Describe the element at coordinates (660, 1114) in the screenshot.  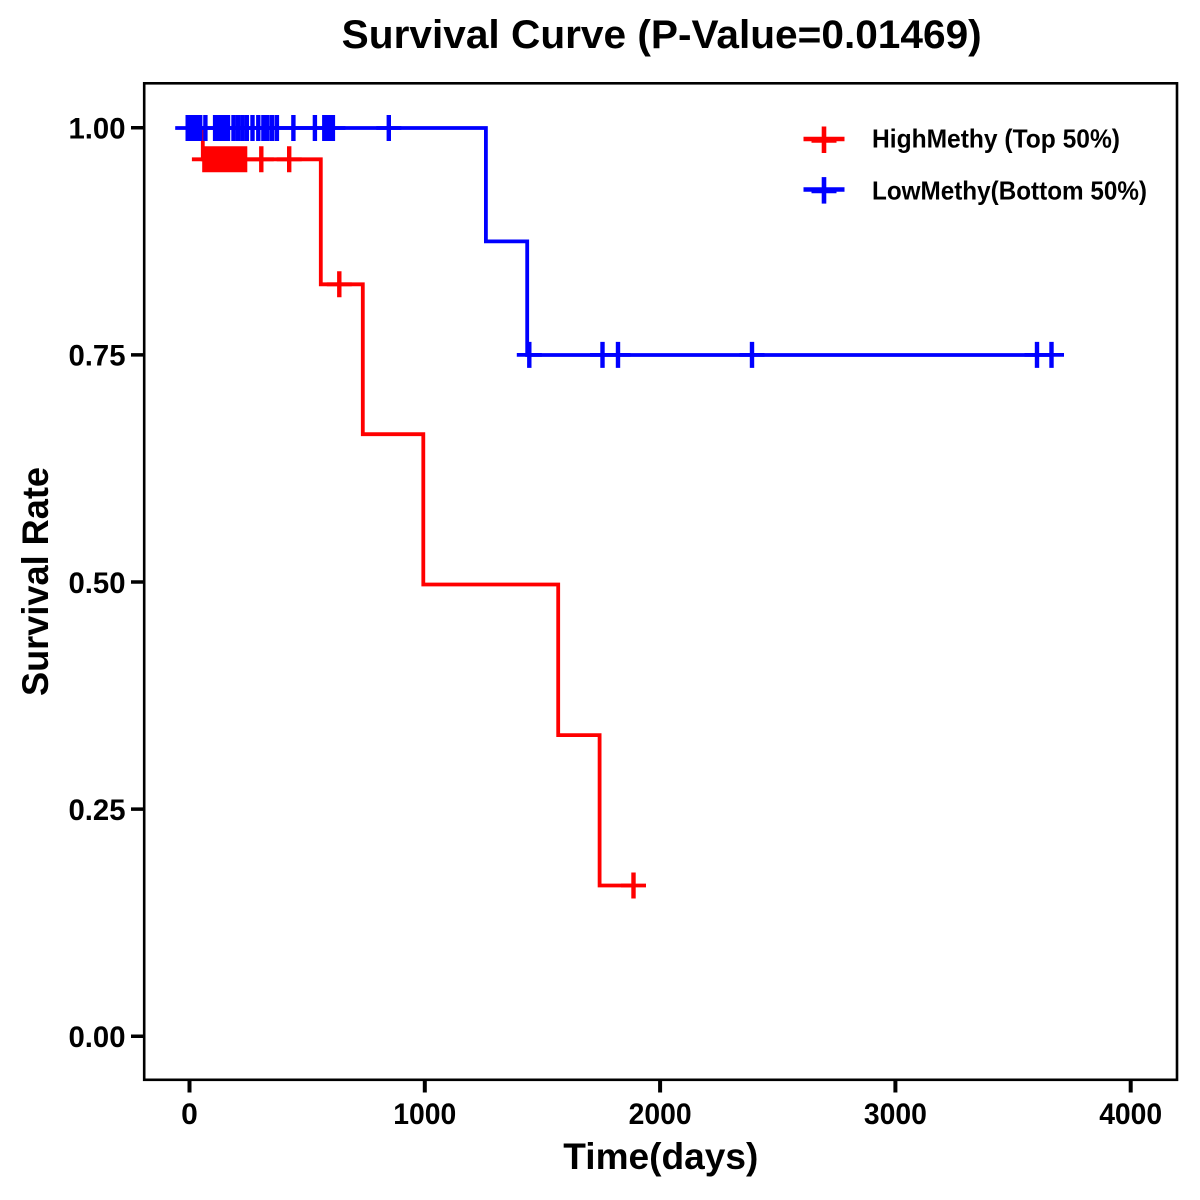
I see `svg-text: 2000` at that location.